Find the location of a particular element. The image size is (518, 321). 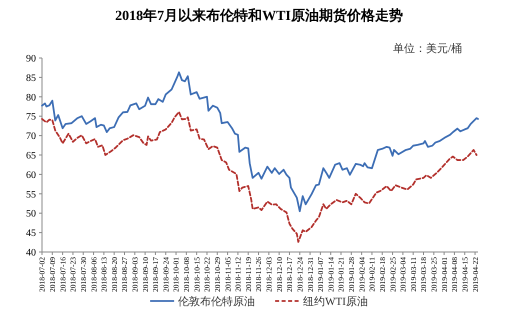

y-tick-label: 60 is located at coordinates (31, 175).